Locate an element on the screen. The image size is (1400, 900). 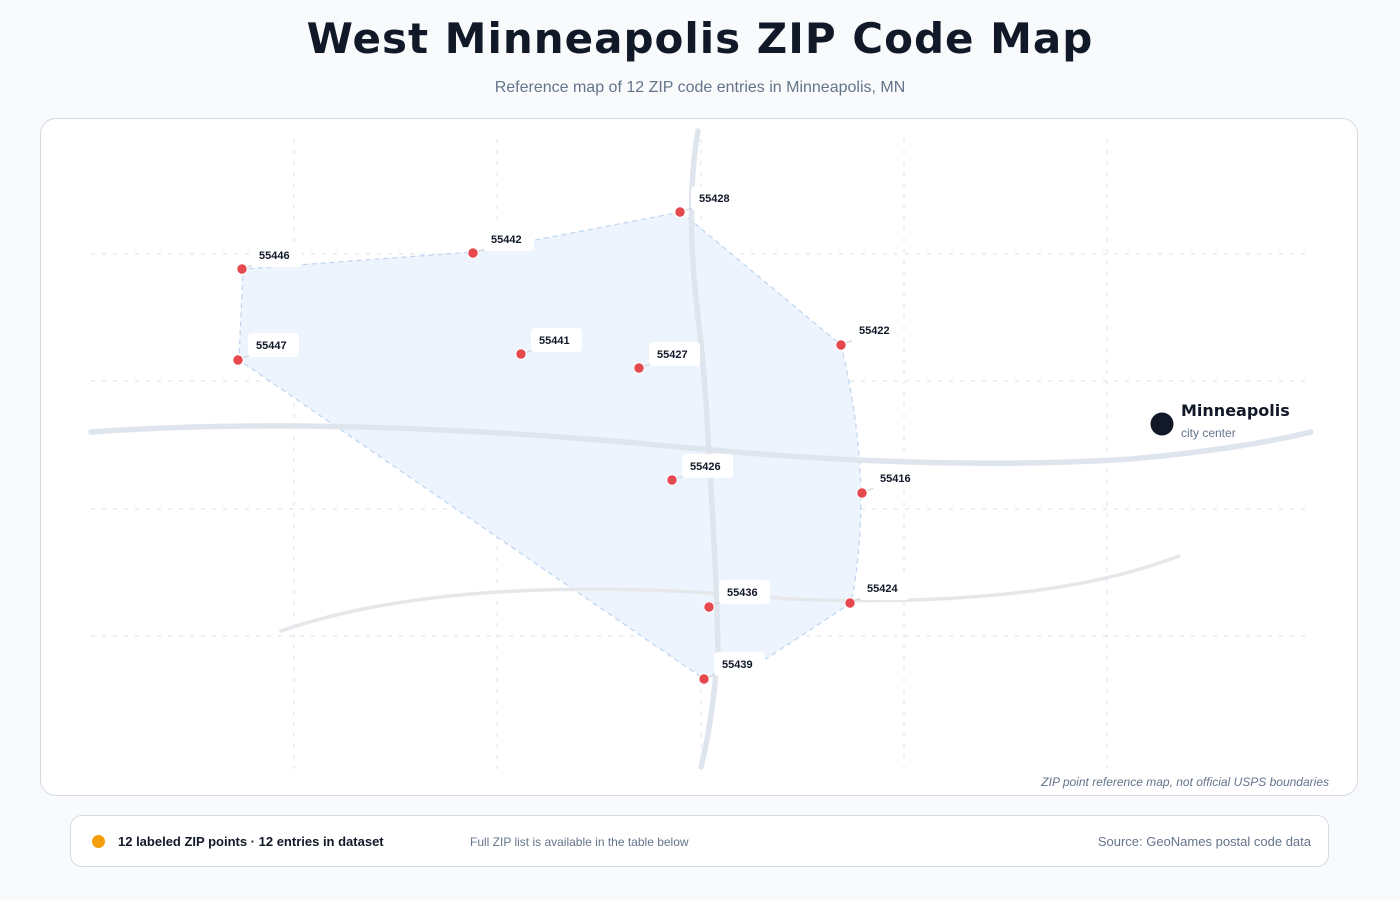
zip-label: 55441 is located at coordinates (554, 341).